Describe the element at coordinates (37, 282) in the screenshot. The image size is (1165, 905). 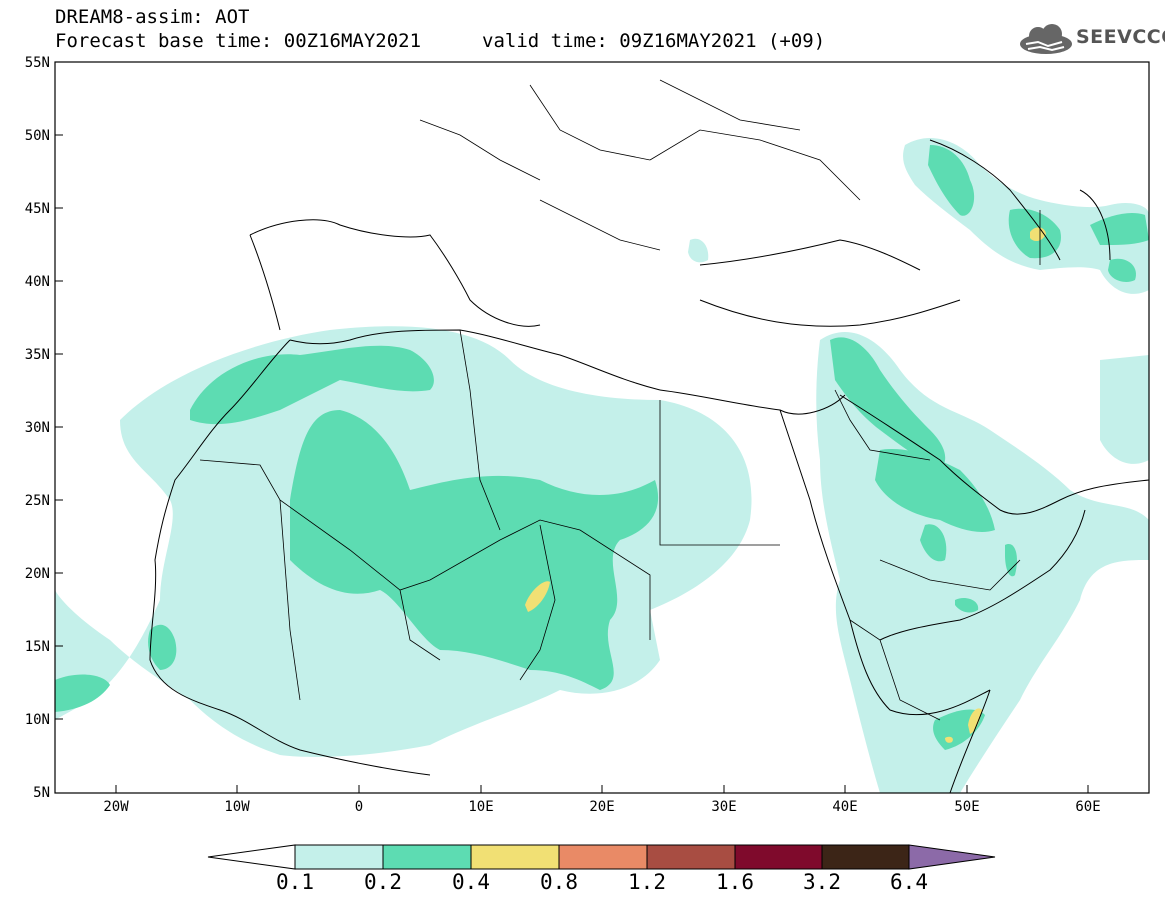
I see `lat-label: 40N` at that location.